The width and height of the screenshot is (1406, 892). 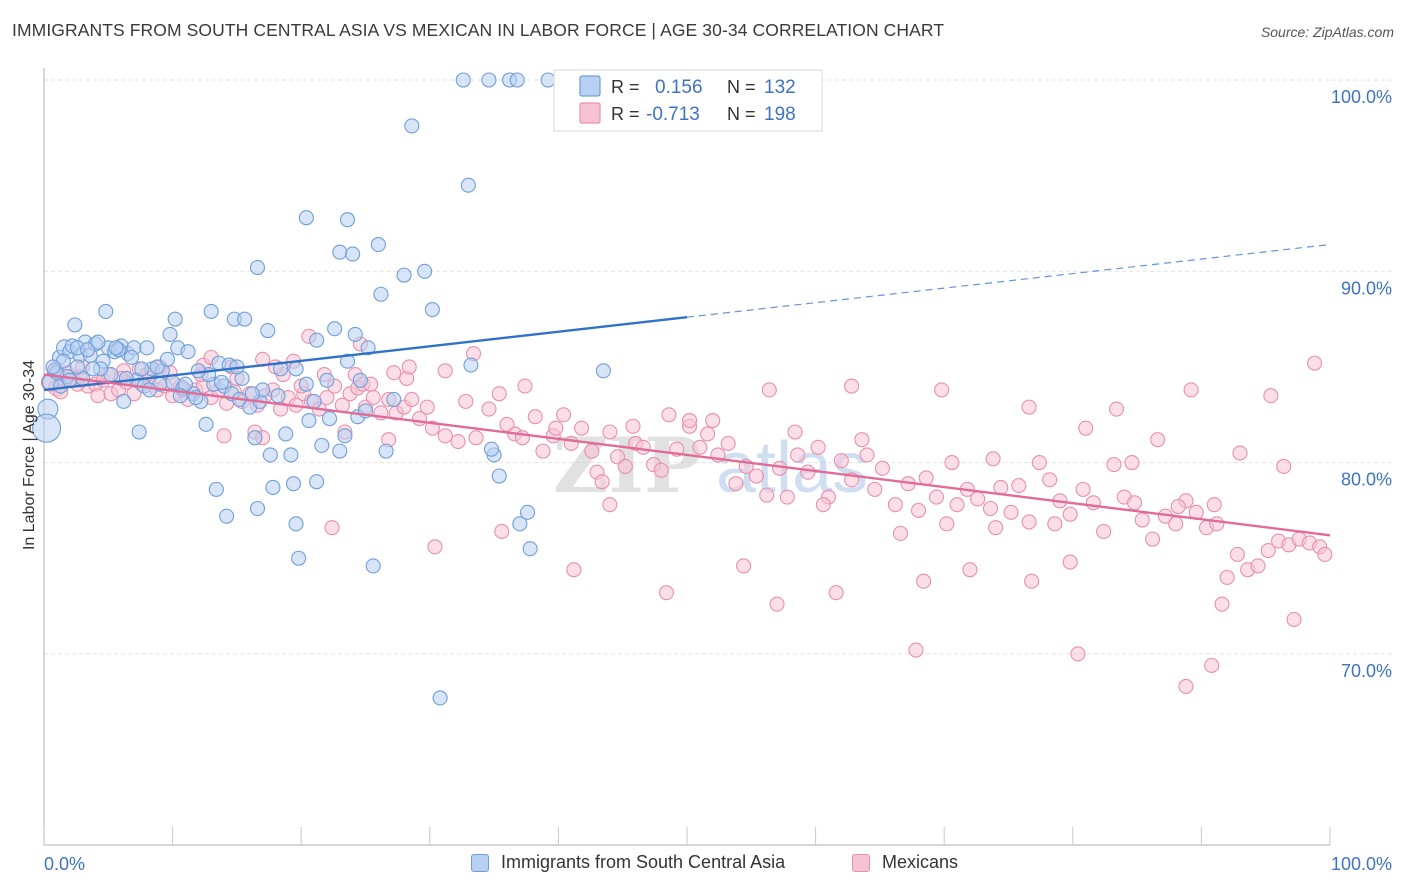 I want to click on legend-label-south-central-asia: Immigrants from South Central Asia, so click(x=643, y=862).